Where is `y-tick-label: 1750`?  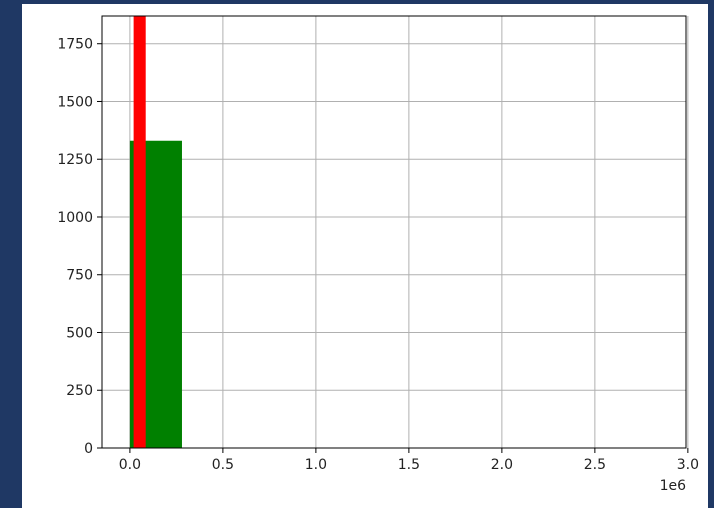 y-tick-label: 1750 is located at coordinates (75, 45).